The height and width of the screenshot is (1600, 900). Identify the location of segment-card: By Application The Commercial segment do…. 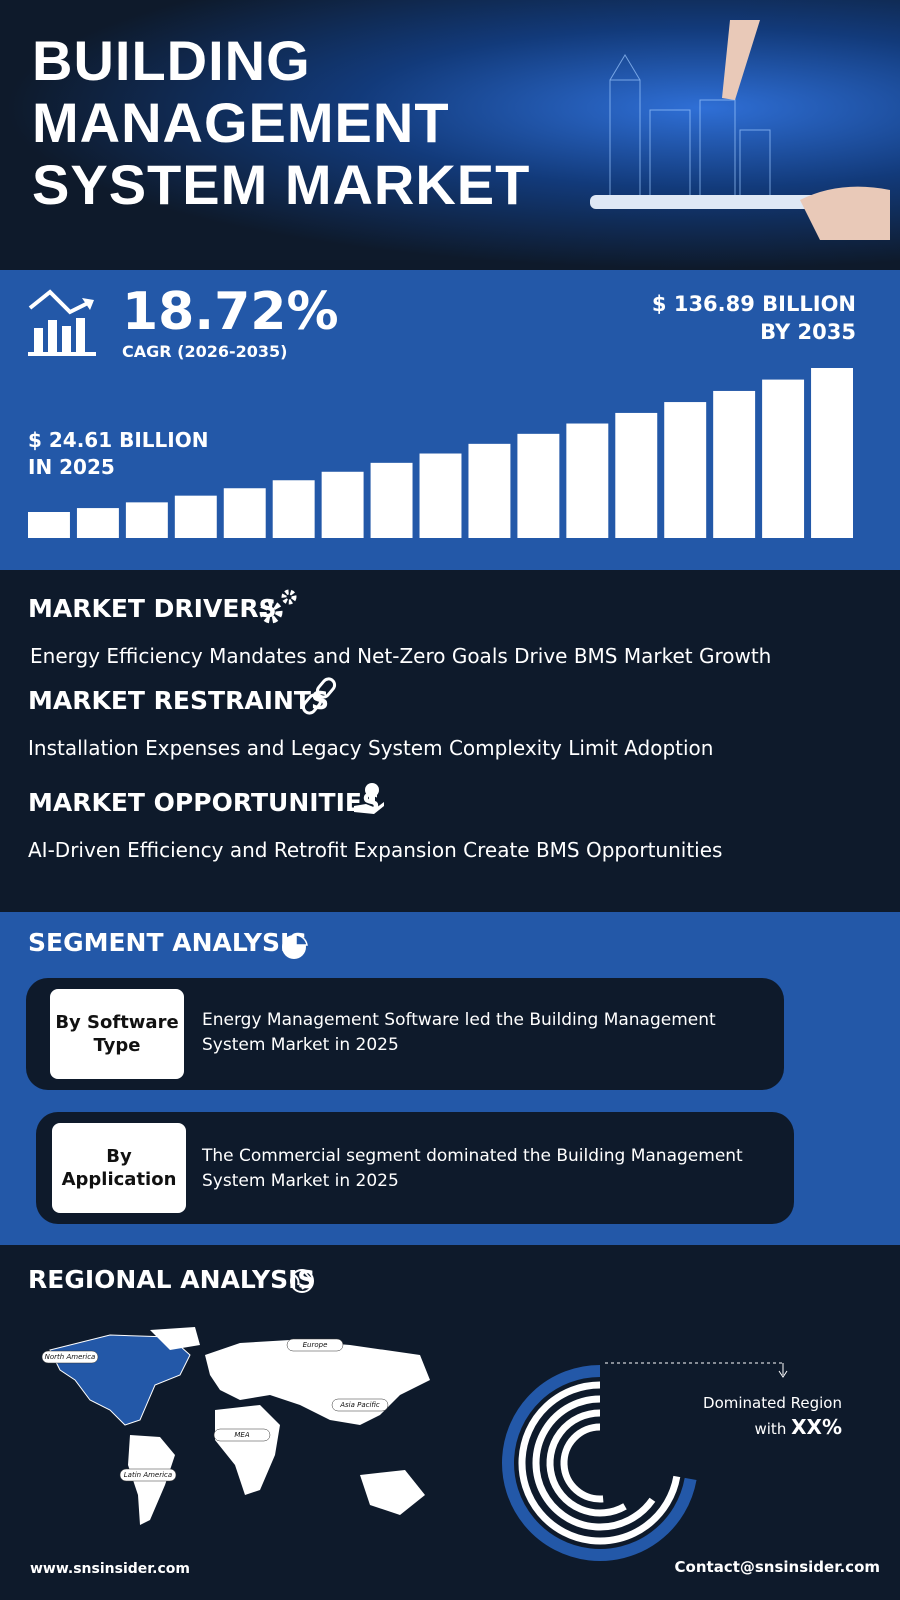
(415, 1168).